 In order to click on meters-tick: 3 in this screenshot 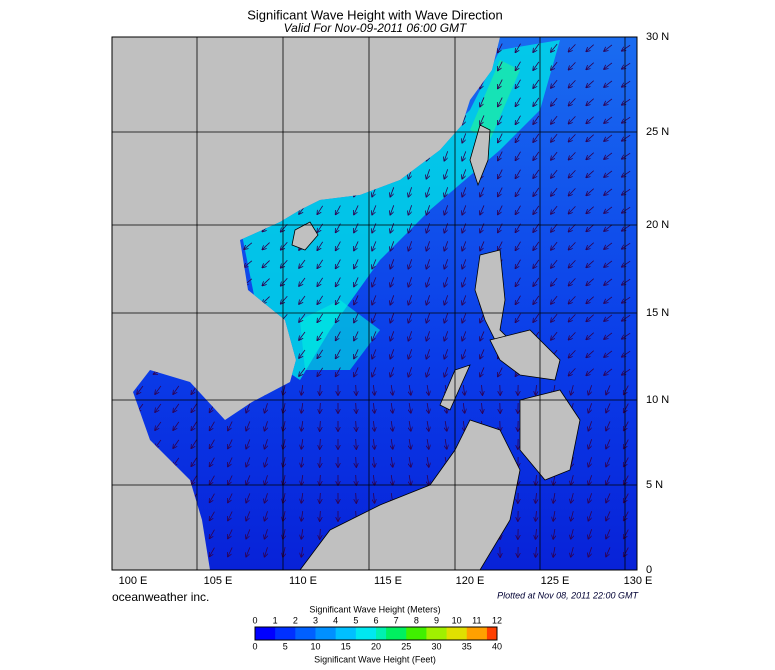, I will do `click(315, 620)`.